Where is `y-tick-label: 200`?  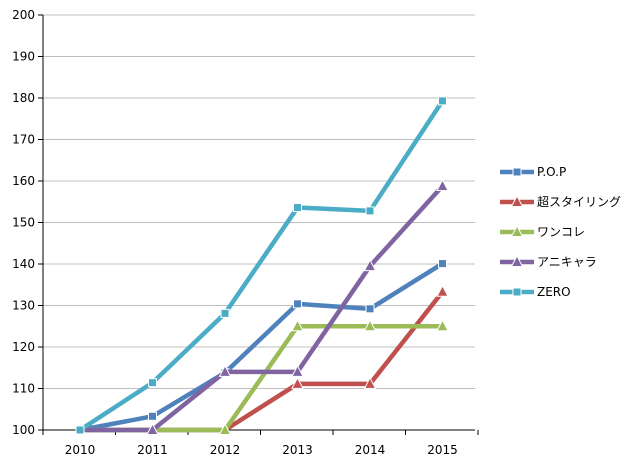 y-tick-label: 200 is located at coordinates (23, 15).